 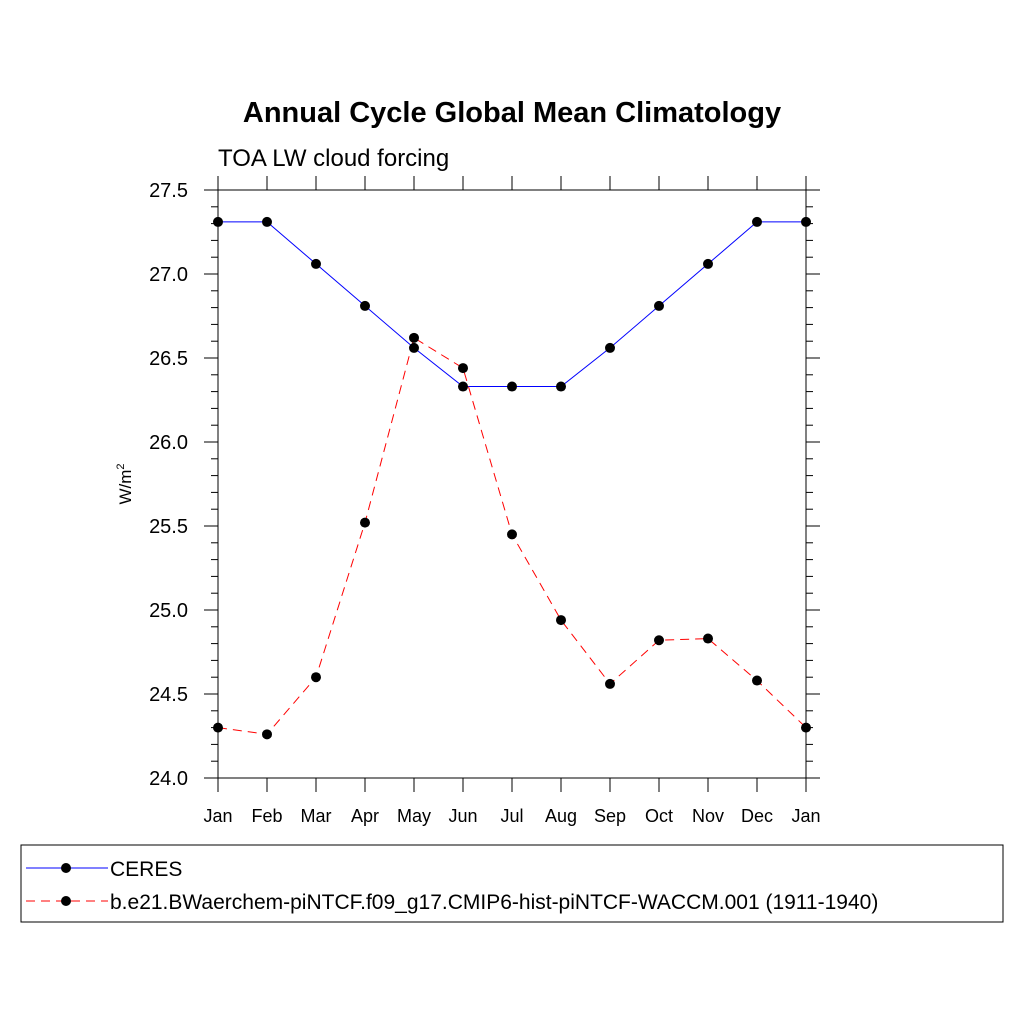 What do you see at coordinates (168, 527) in the screenshot?
I see `y-tick-label: 25.5` at bounding box center [168, 527].